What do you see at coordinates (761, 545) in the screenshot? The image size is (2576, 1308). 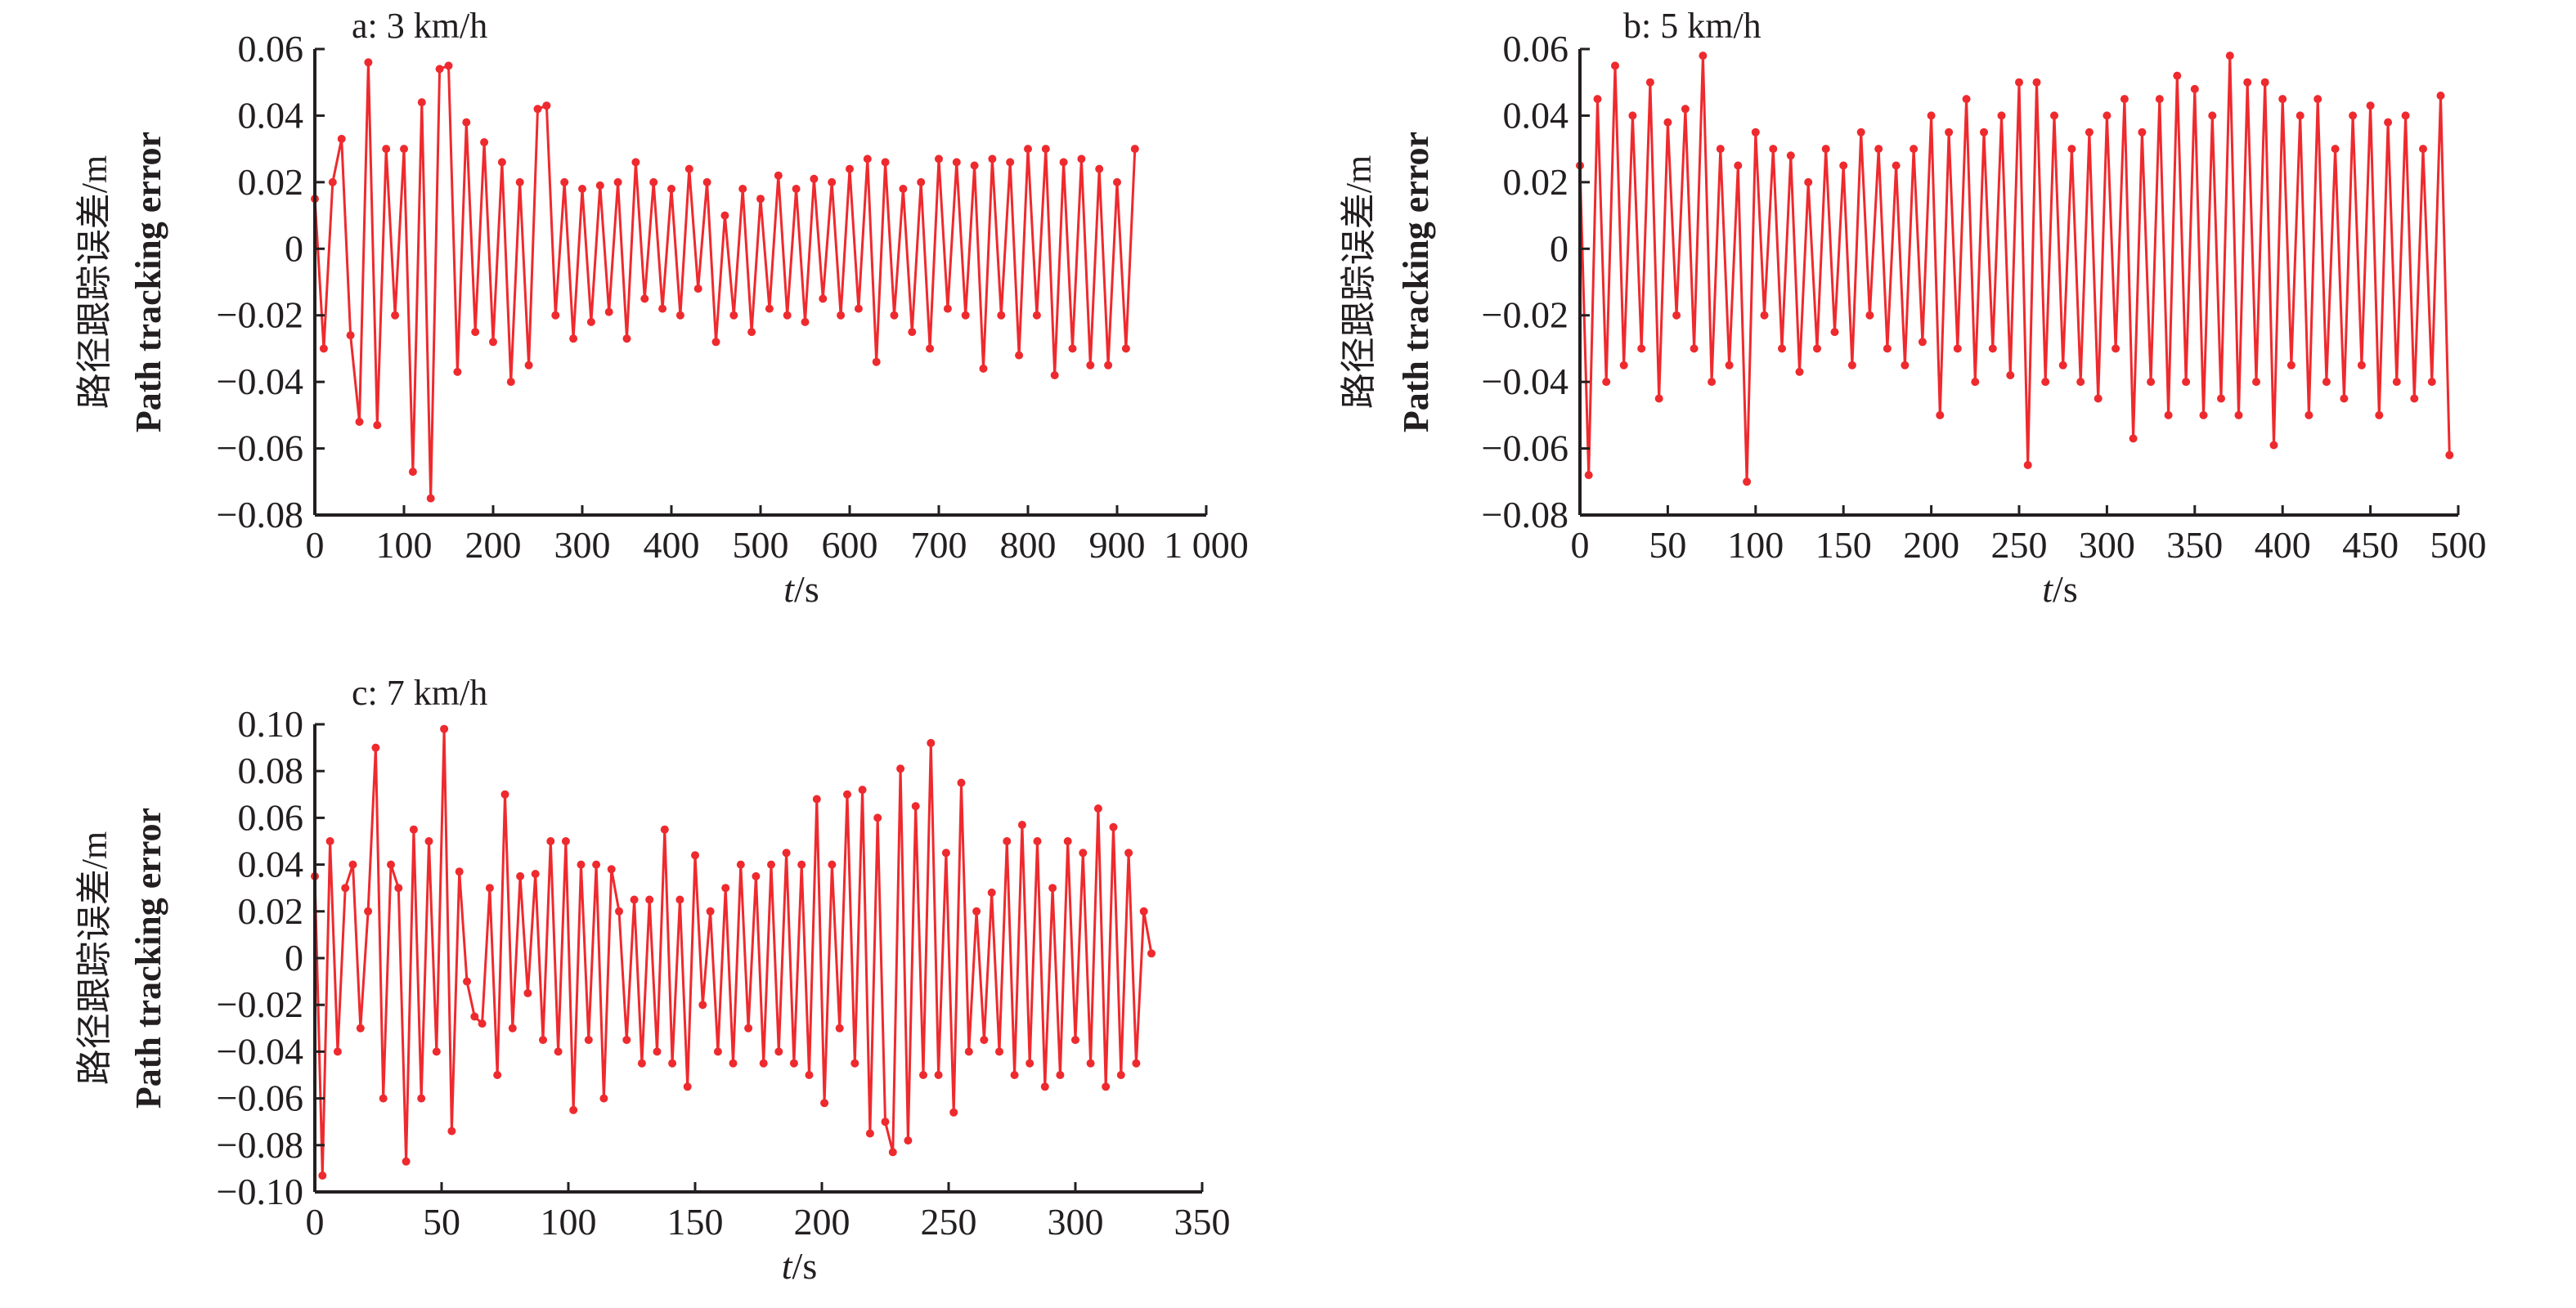 I see `x-tick-label: 500` at bounding box center [761, 545].